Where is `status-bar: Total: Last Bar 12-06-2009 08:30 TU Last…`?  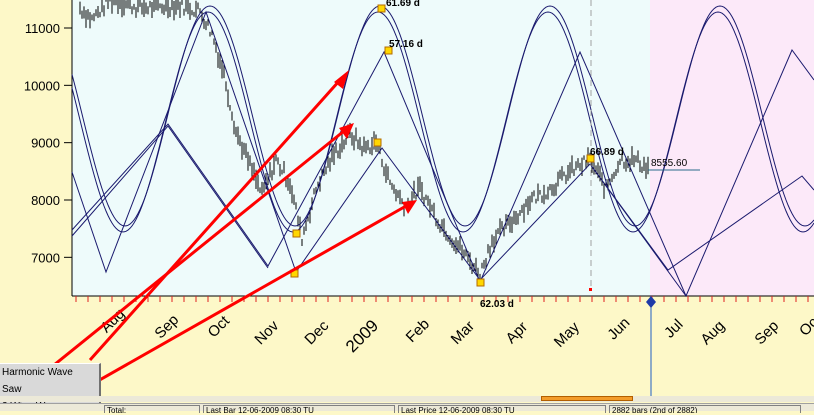
status-bar: Total: Last Bar 12-06-2009 08:30 TU Last… is located at coordinates (407, 408).